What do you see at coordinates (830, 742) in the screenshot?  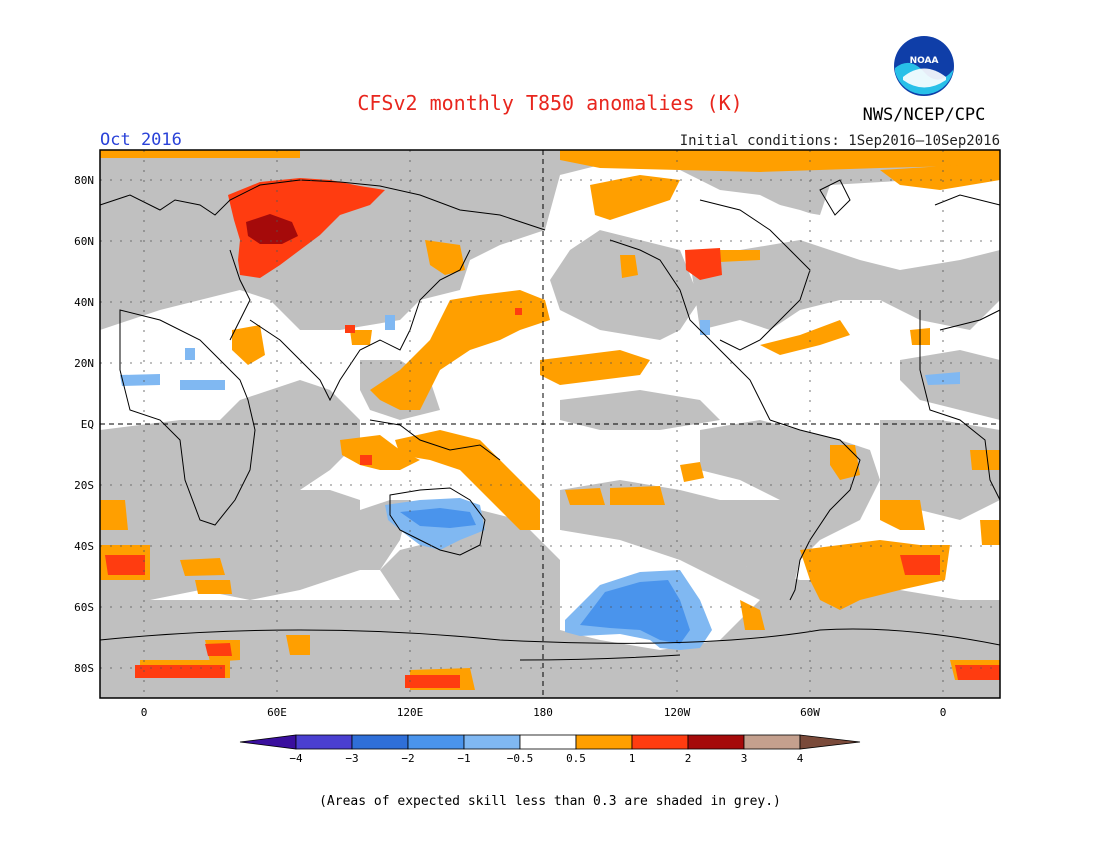 I see `colorbar-high-arrow` at bounding box center [830, 742].